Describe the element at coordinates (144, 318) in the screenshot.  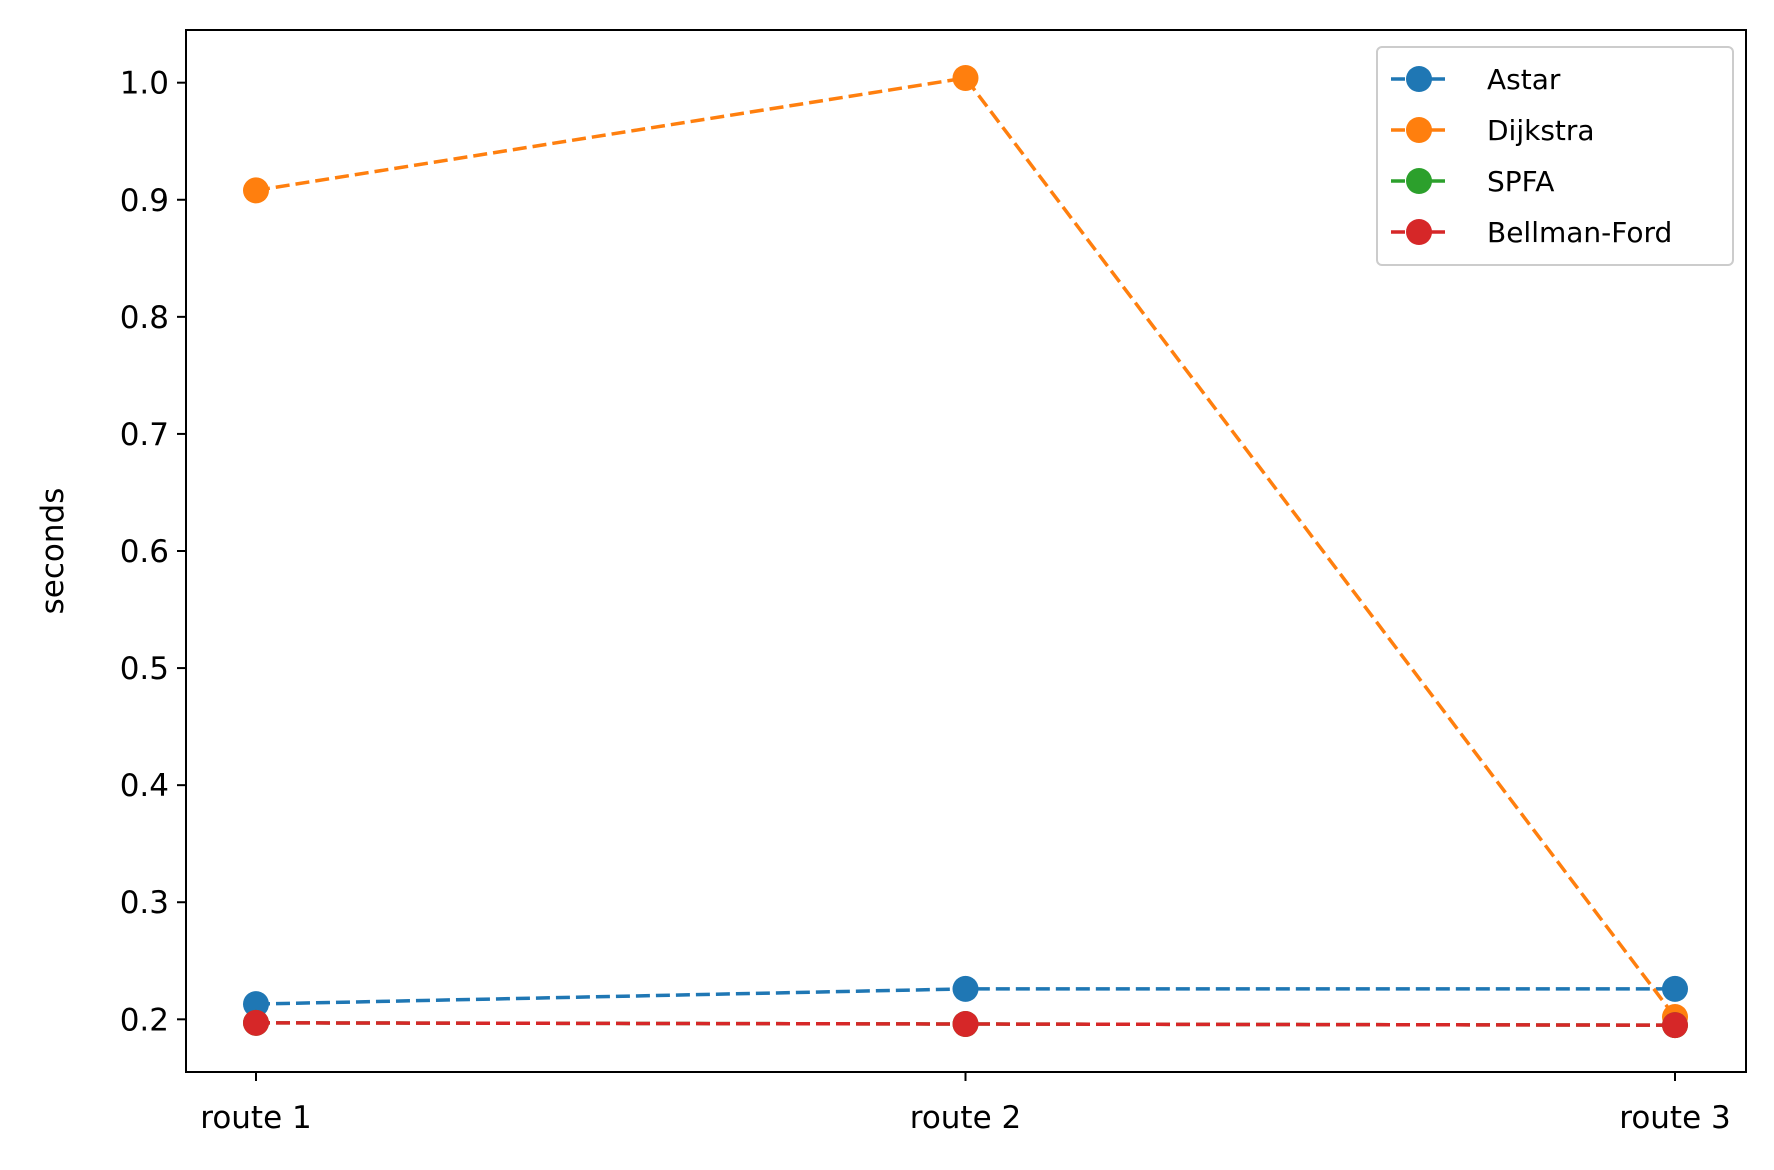
I see `y-tick-label: 0.8` at that location.